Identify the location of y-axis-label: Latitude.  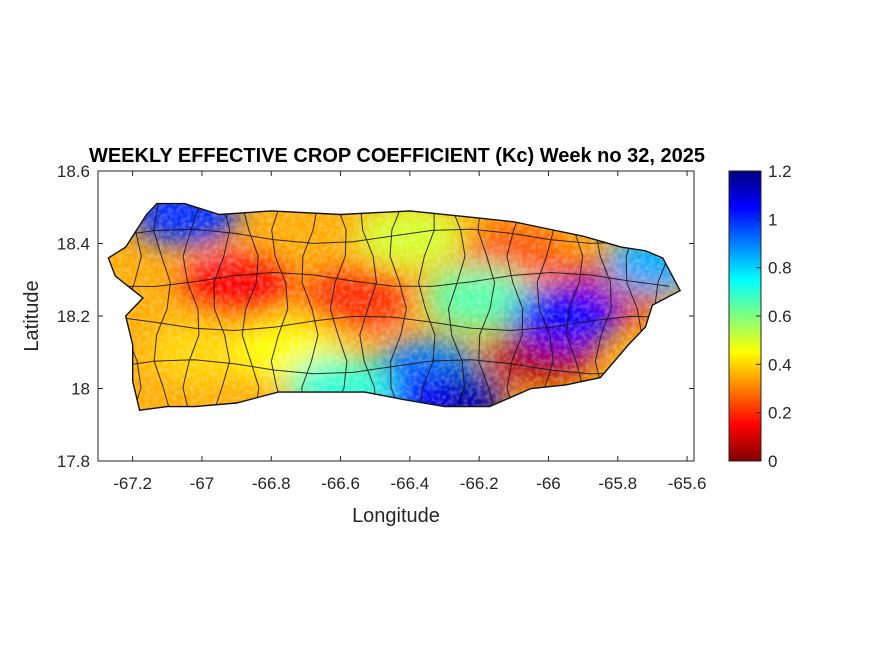
(32, 315).